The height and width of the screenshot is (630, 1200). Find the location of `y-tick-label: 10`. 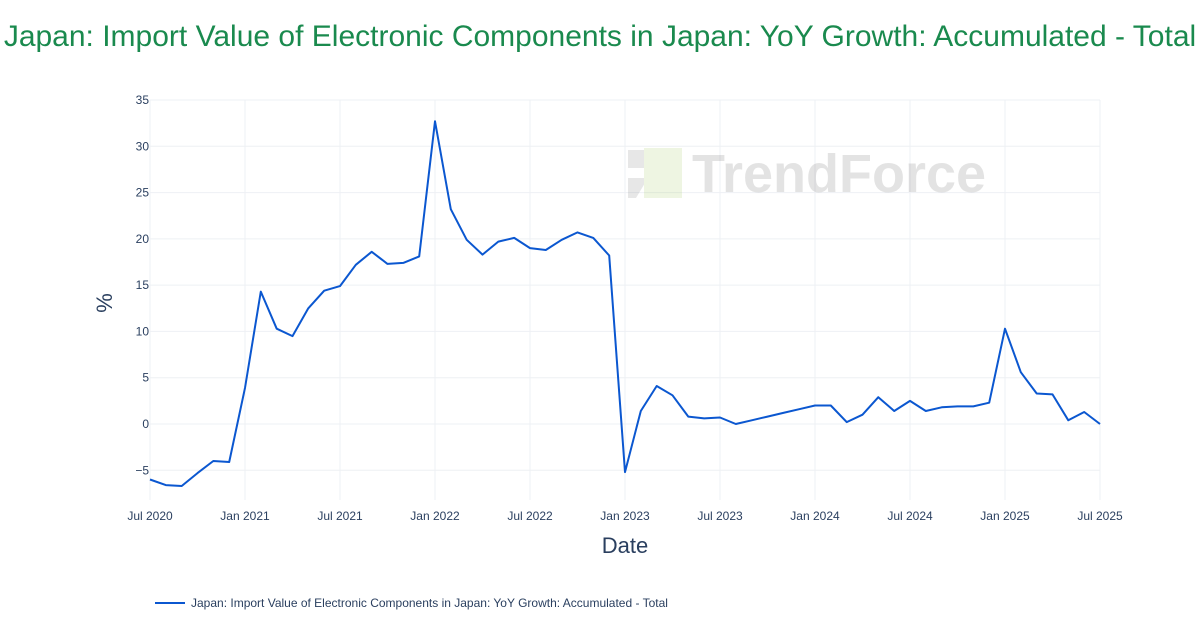

y-tick-label: 10 is located at coordinates (143, 331).